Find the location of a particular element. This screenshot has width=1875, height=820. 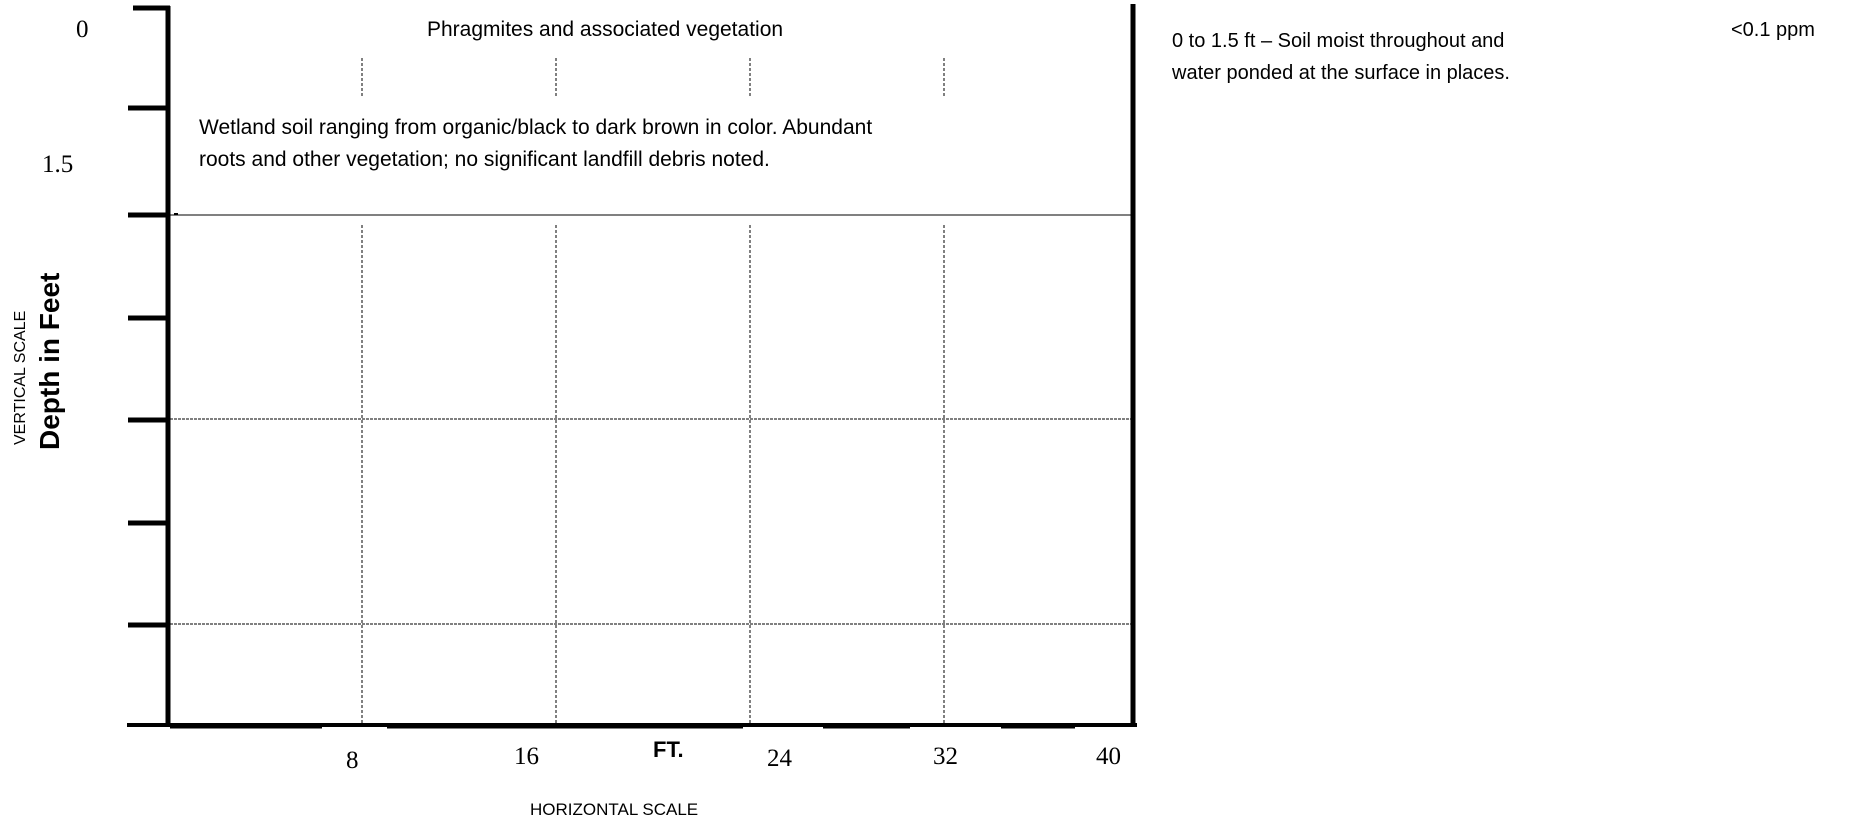

horizontal-label-16: 16 is located at coordinates (526, 756).